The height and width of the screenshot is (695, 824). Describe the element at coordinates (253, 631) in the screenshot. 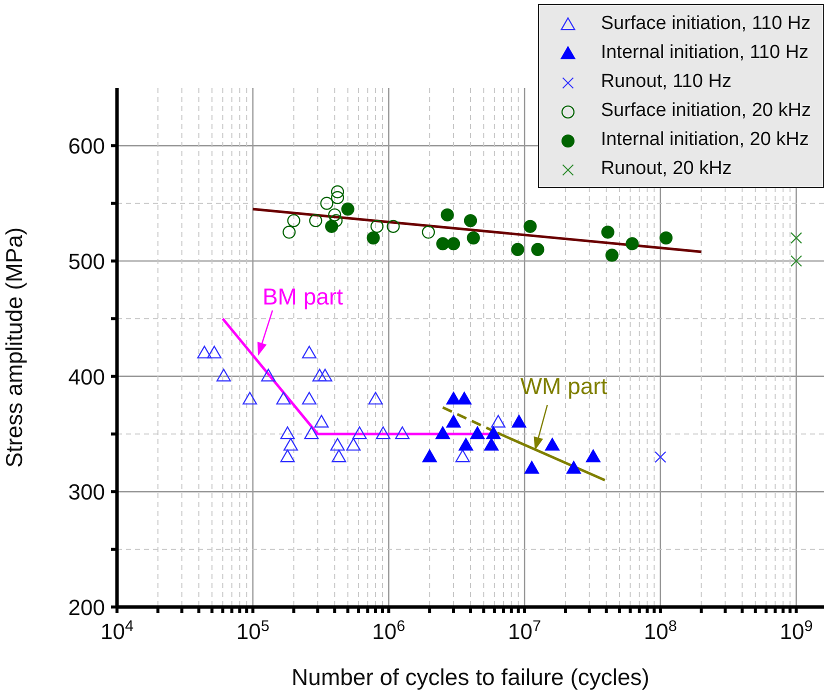

I see `x-tick-label: 10$^{5}$` at that location.